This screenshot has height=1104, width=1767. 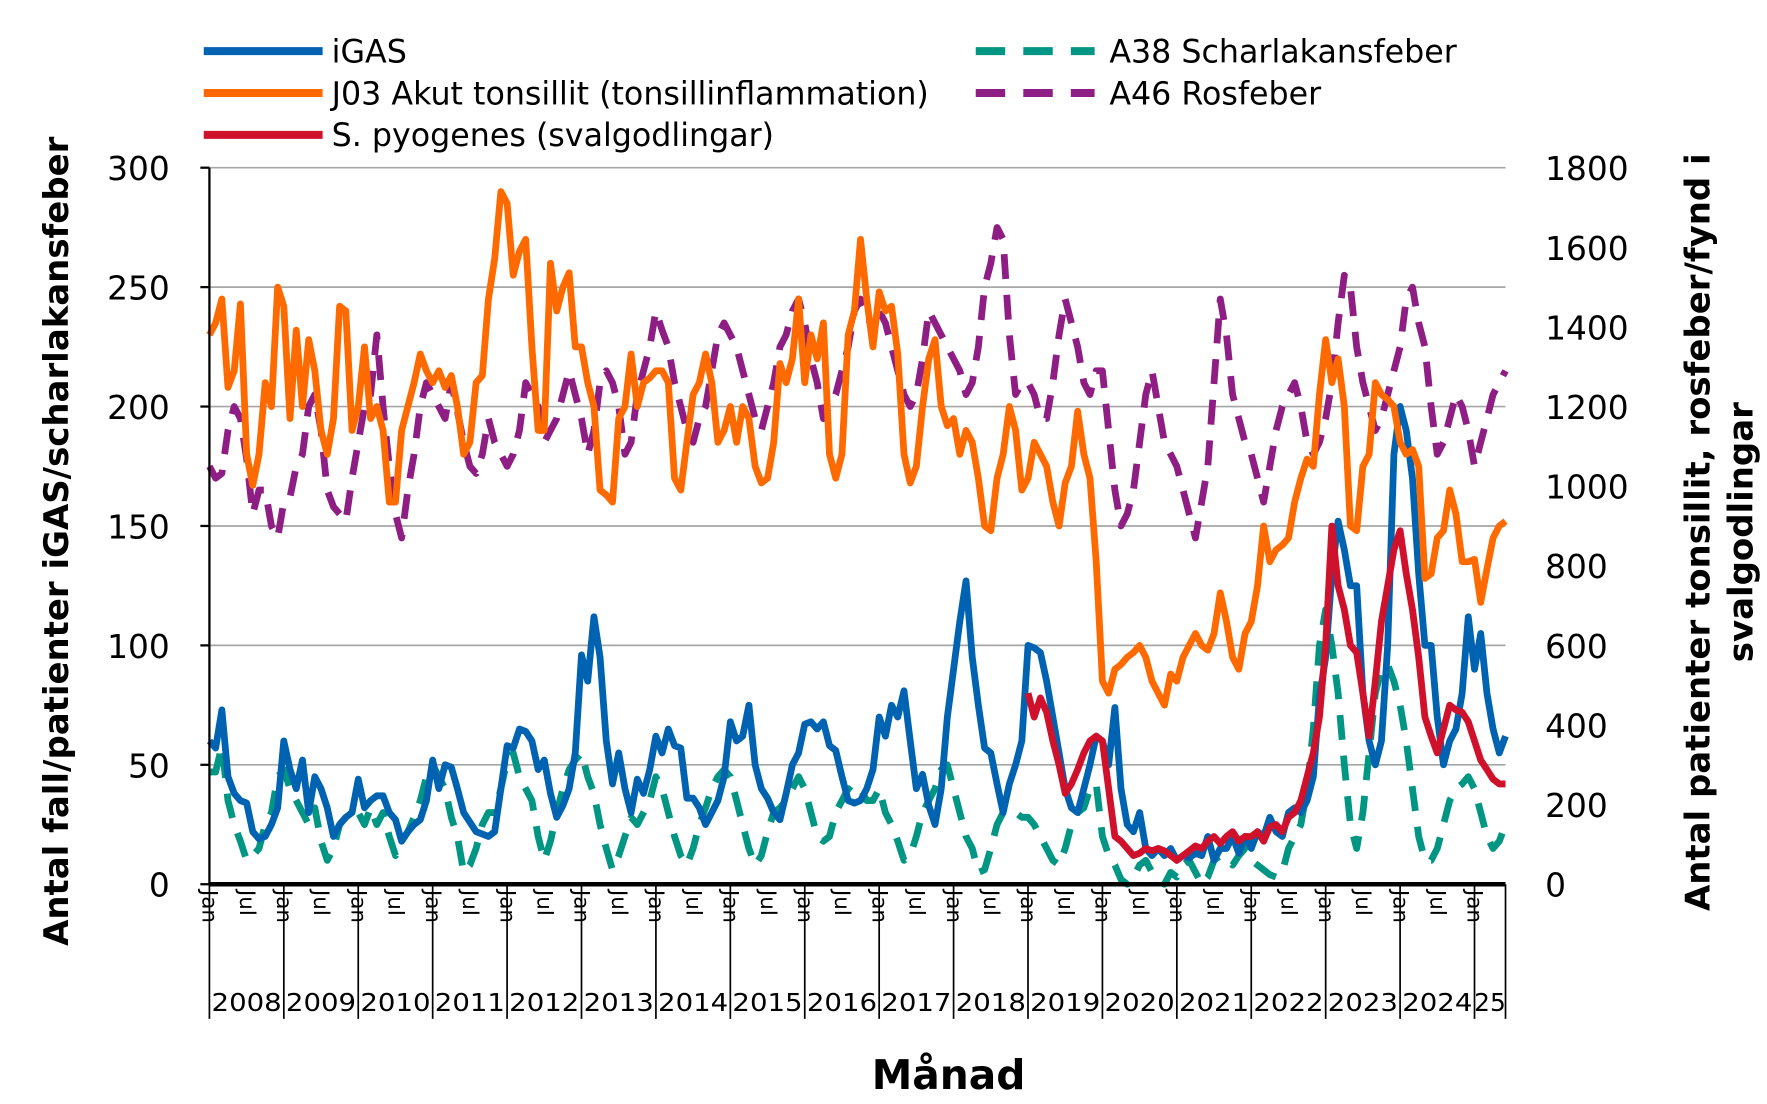 I want to click on year-label: 2008, so click(x=247, y=1002).